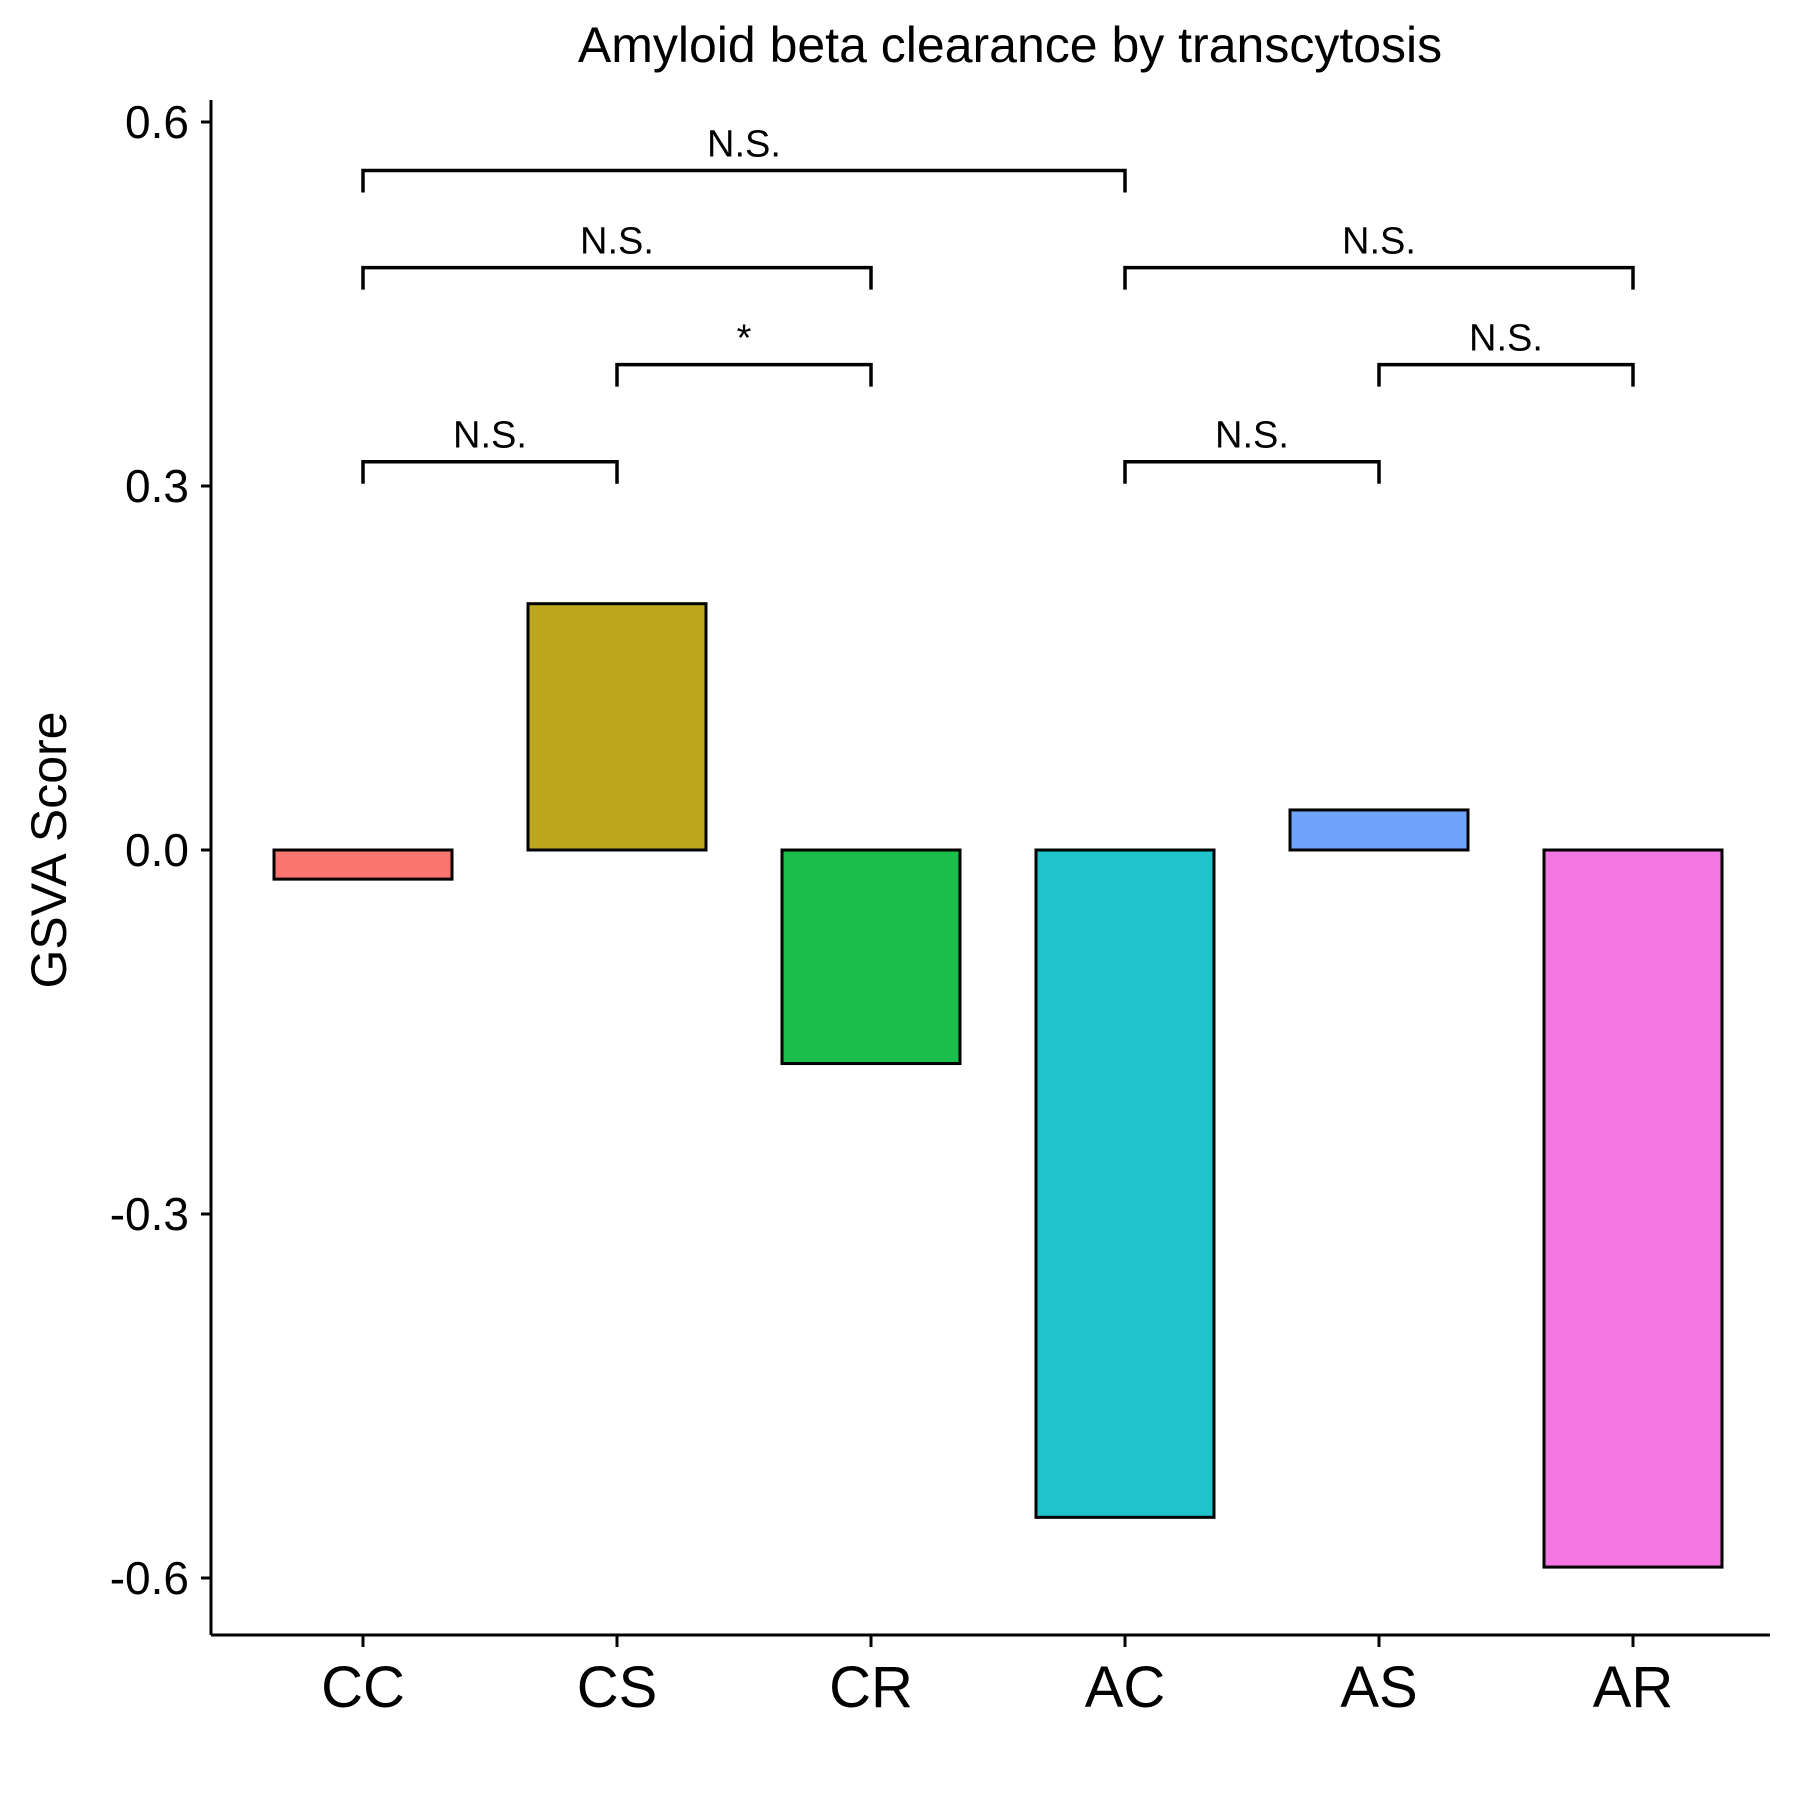  Describe the element at coordinates (157, 850) in the screenshot. I see `y-tick-label: 0.0` at that location.